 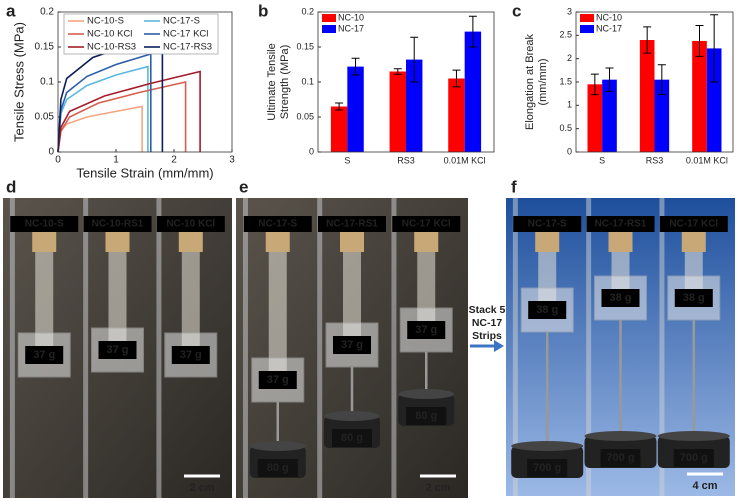 I want to click on x-tick-label: 2, so click(x=174, y=160).